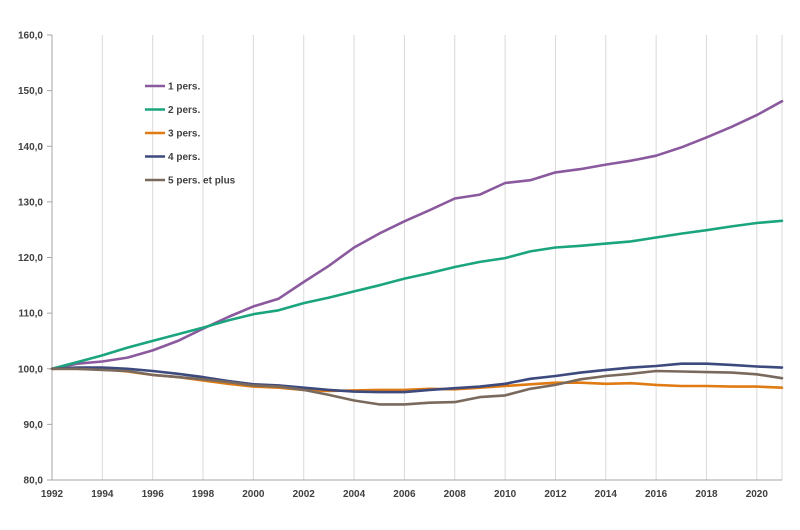 This screenshot has height=530, width=800. What do you see at coordinates (30, 147) in the screenshot?
I see `y-tick-label: 140,0` at bounding box center [30, 147].